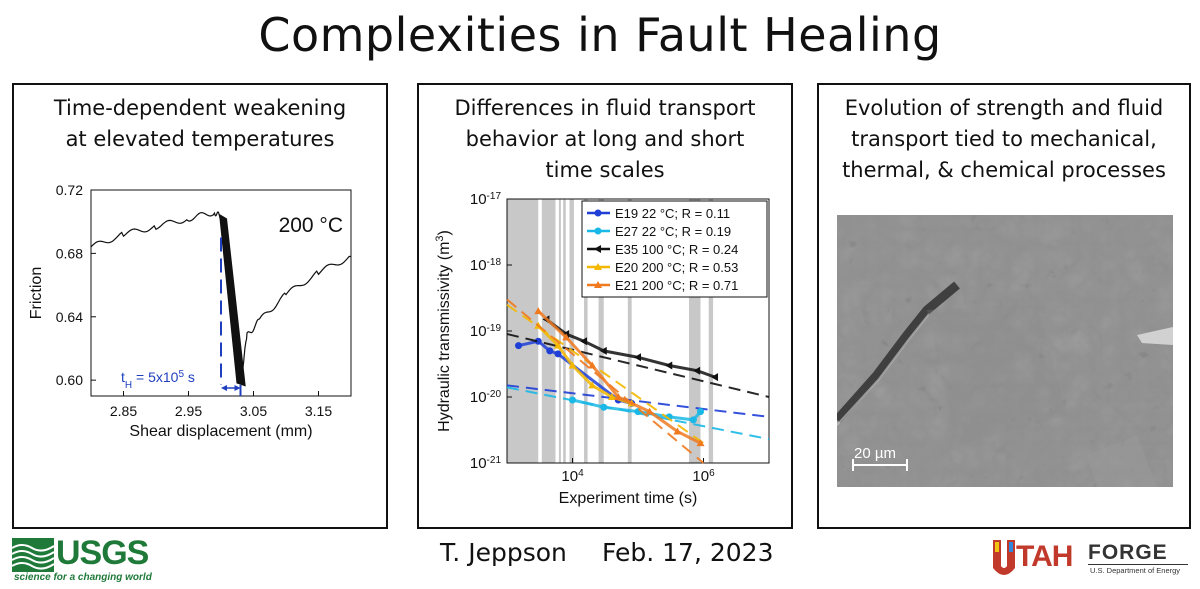  What do you see at coordinates (1004, 108) in the screenshot?
I see `panel-title-line: Evolution of strength and fluid` at bounding box center [1004, 108].